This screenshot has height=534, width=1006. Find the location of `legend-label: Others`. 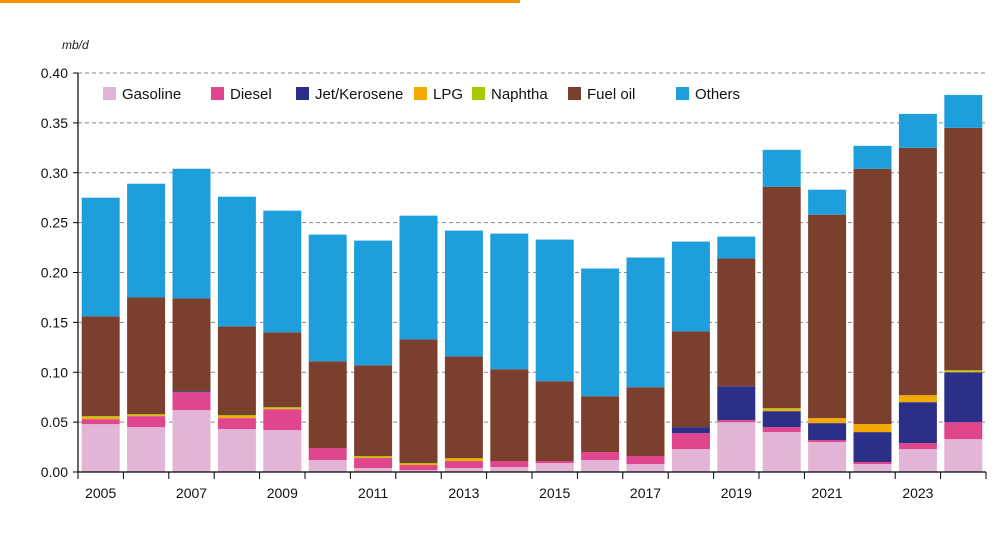

legend-label: Others is located at coordinates (717, 94).